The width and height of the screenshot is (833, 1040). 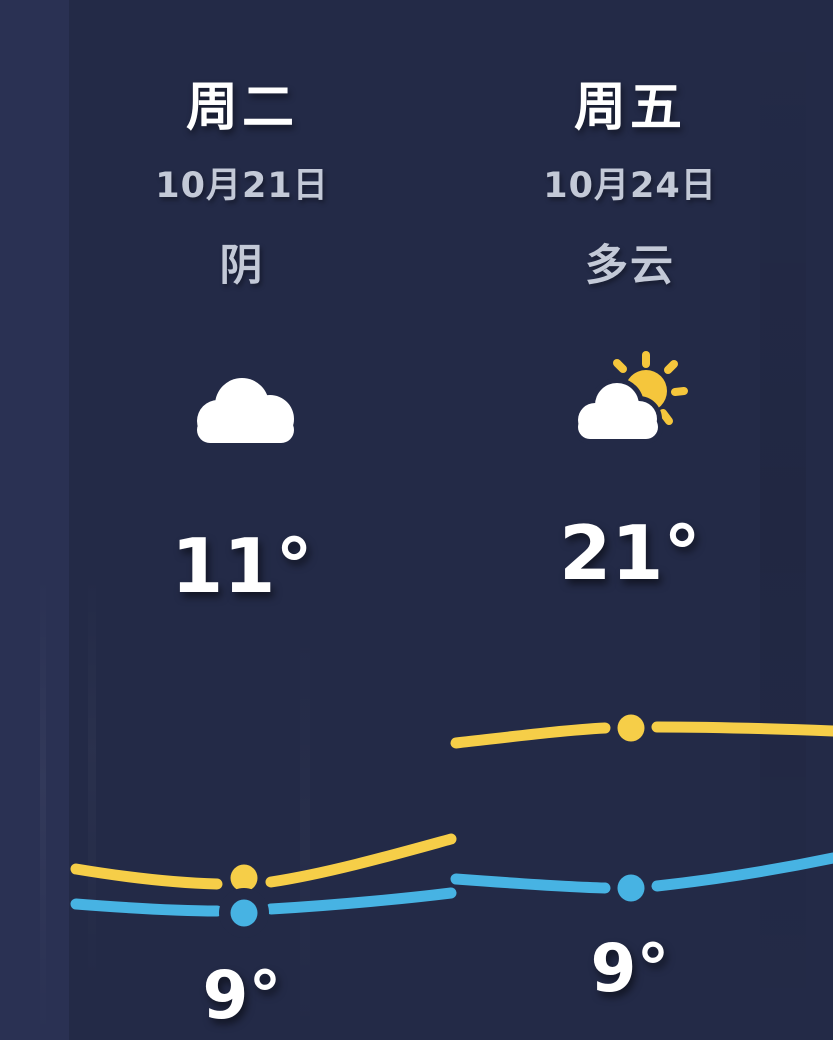 What do you see at coordinates (629, 108) in the screenshot?
I see `weekday-label: 周五` at bounding box center [629, 108].